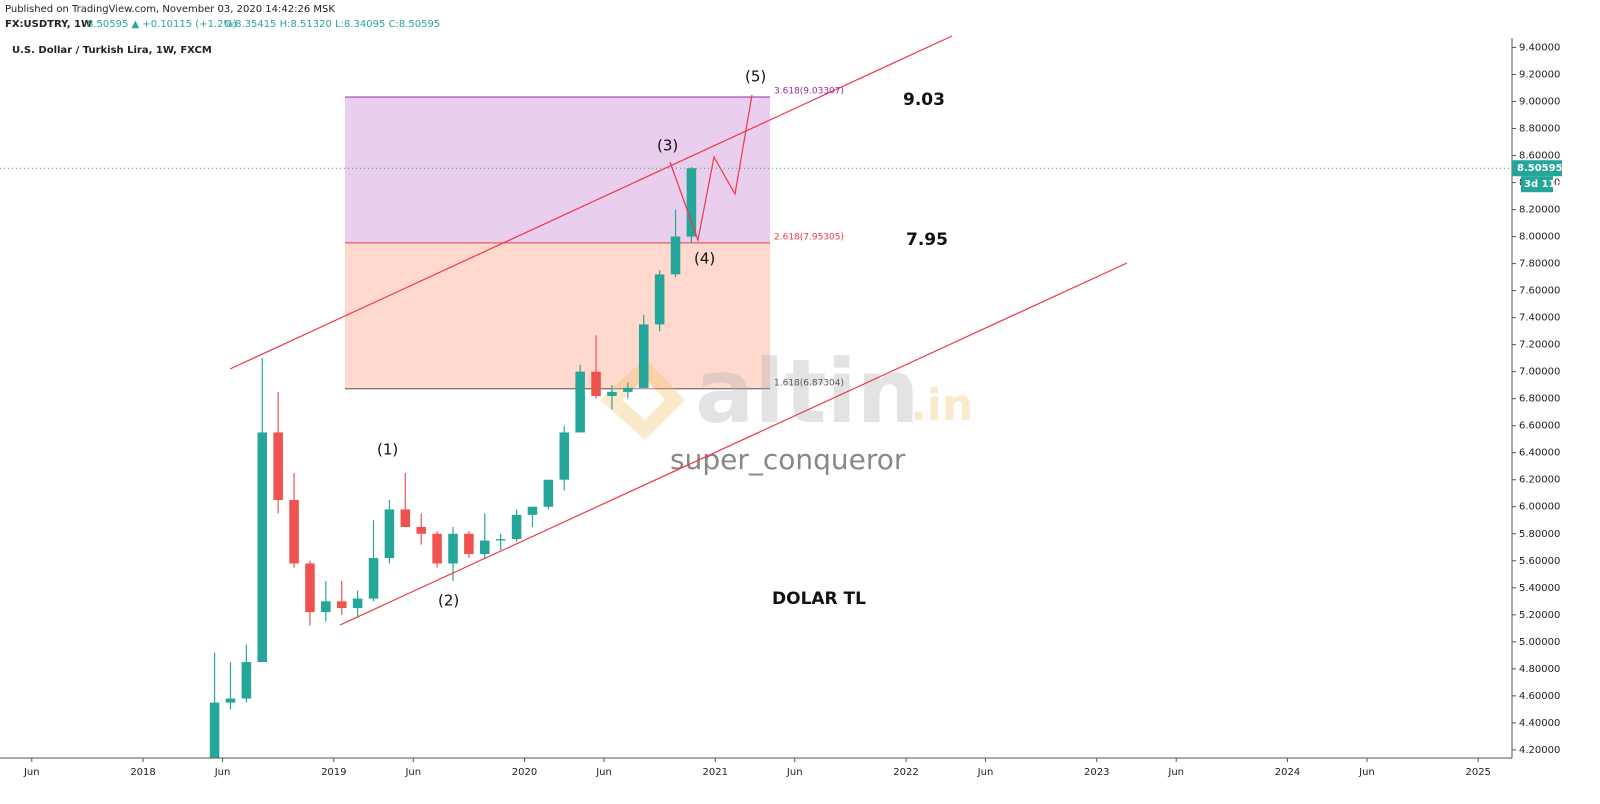  I want to click on y-tick-label: 8.00000, so click(1539, 237).